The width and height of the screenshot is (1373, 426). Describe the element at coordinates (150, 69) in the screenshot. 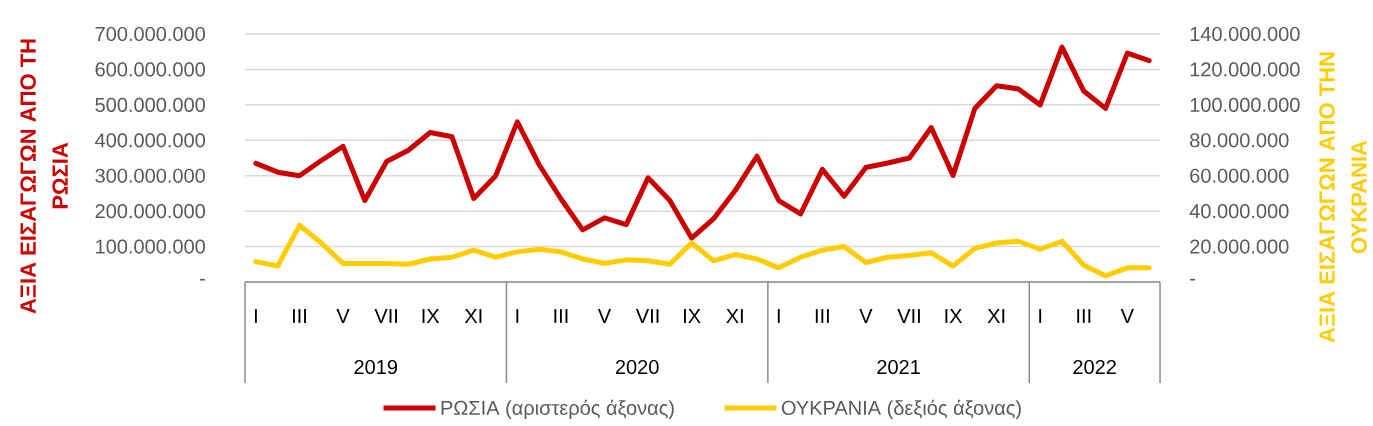

I see `y-tick-label: 600.000.000` at that location.